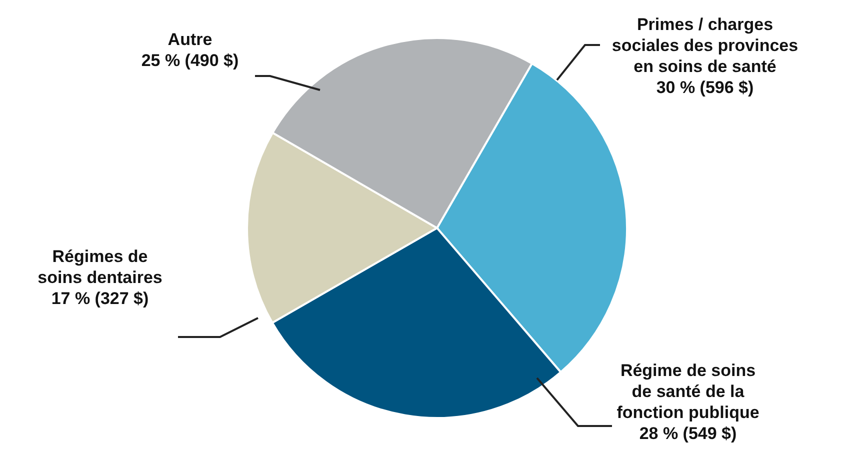  What do you see at coordinates (190, 60) in the screenshot?
I see `data-label: 25 % (490 $)` at bounding box center [190, 60].